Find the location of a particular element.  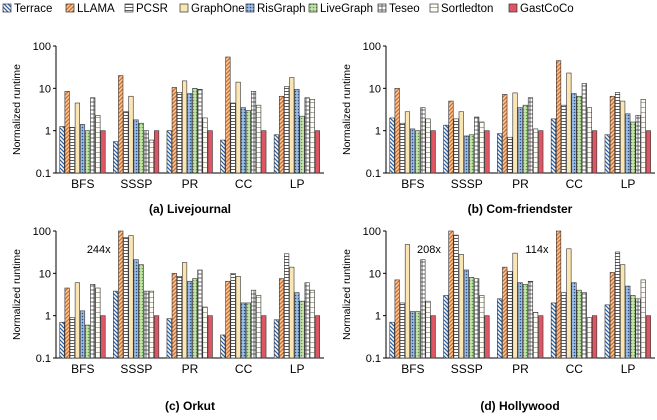

bar-group-bfs is located at coordinates (82, 320).